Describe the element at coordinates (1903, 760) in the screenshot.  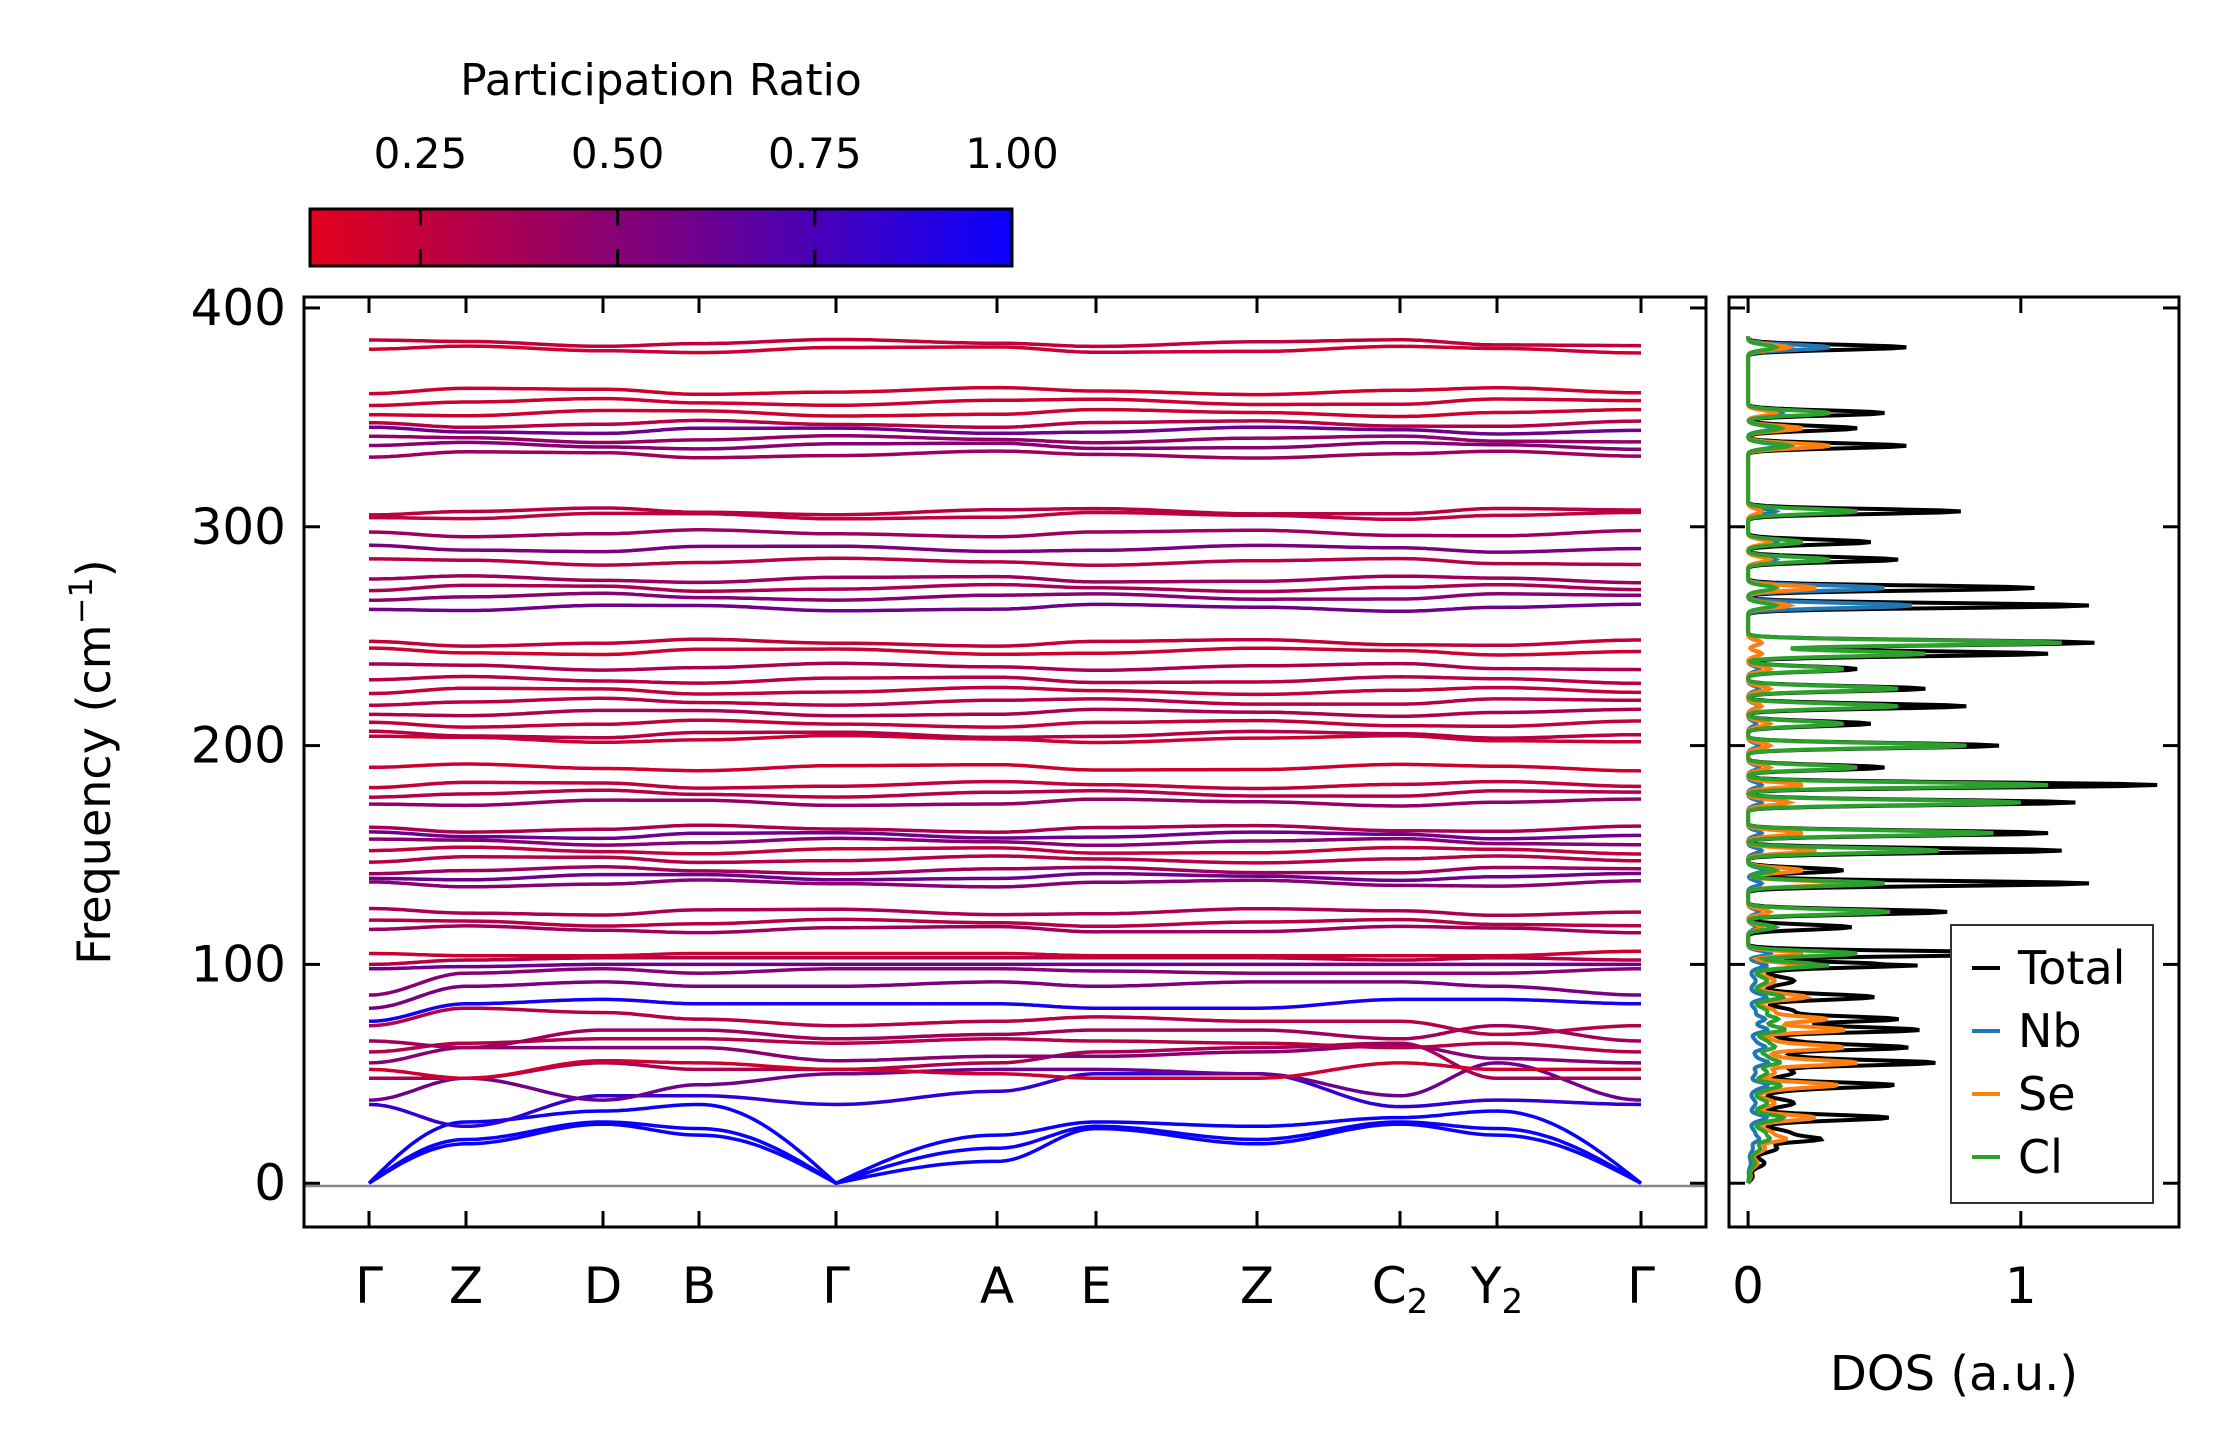
I see `dos-curve-cl` at that location.